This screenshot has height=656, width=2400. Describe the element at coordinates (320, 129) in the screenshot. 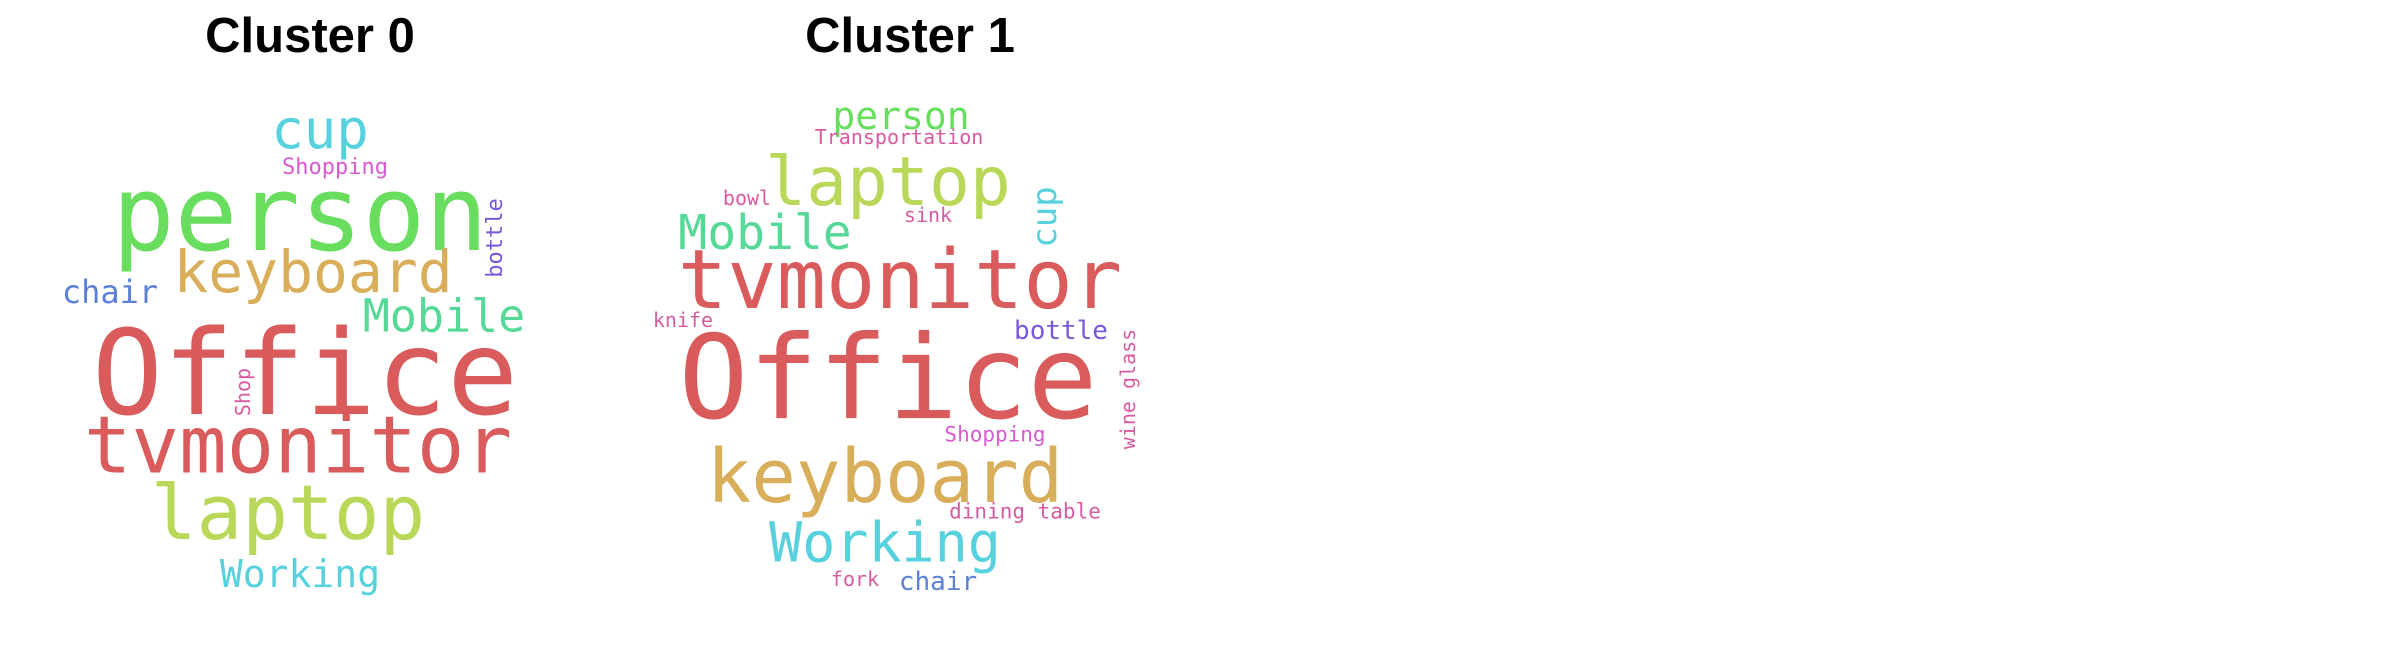

I see `word-cup: cup` at that location.